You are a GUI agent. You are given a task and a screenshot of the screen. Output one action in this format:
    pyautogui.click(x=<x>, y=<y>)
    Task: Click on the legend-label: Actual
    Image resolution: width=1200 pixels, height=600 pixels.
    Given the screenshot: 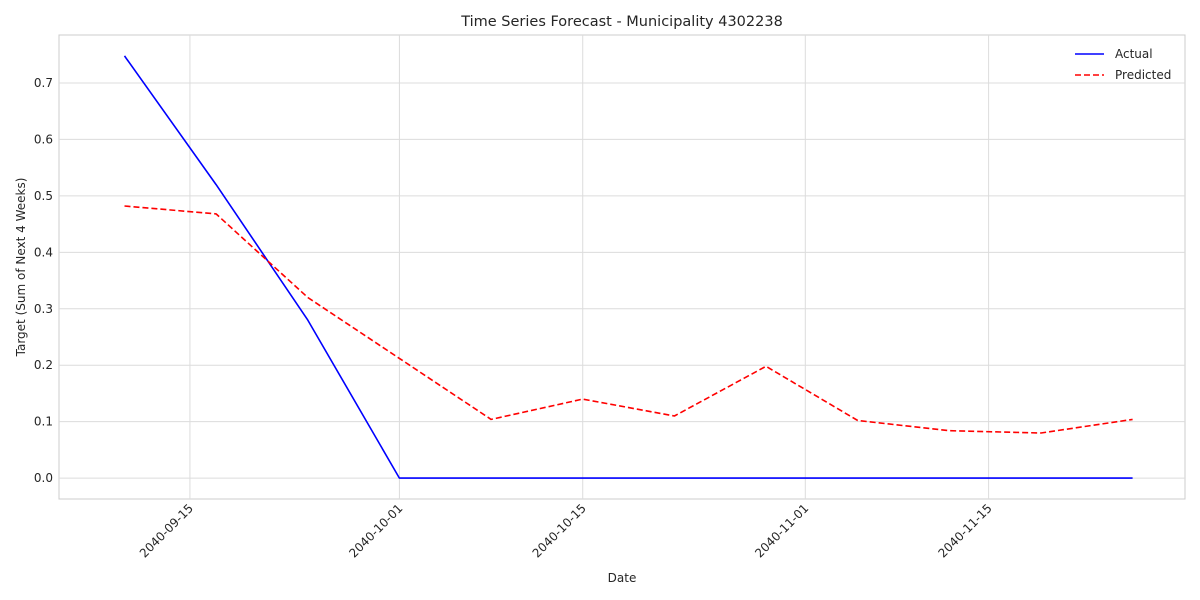 What is the action you would take?
    pyautogui.click(x=1134, y=54)
    